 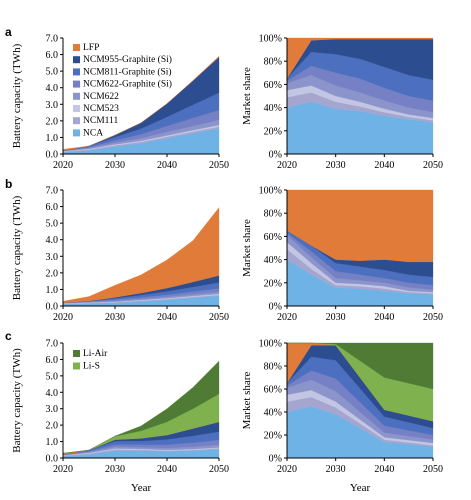 I want to click on legend-label: NCM955-Graphite (Si), so click(x=127, y=59).